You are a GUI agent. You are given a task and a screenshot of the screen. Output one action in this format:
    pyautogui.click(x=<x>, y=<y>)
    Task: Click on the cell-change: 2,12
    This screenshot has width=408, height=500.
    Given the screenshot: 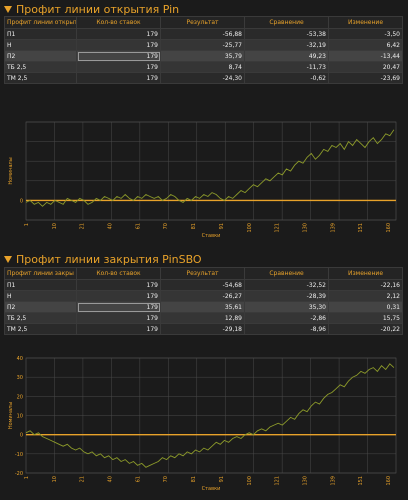 What is the action you would take?
    pyautogui.click(x=365, y=296)
    